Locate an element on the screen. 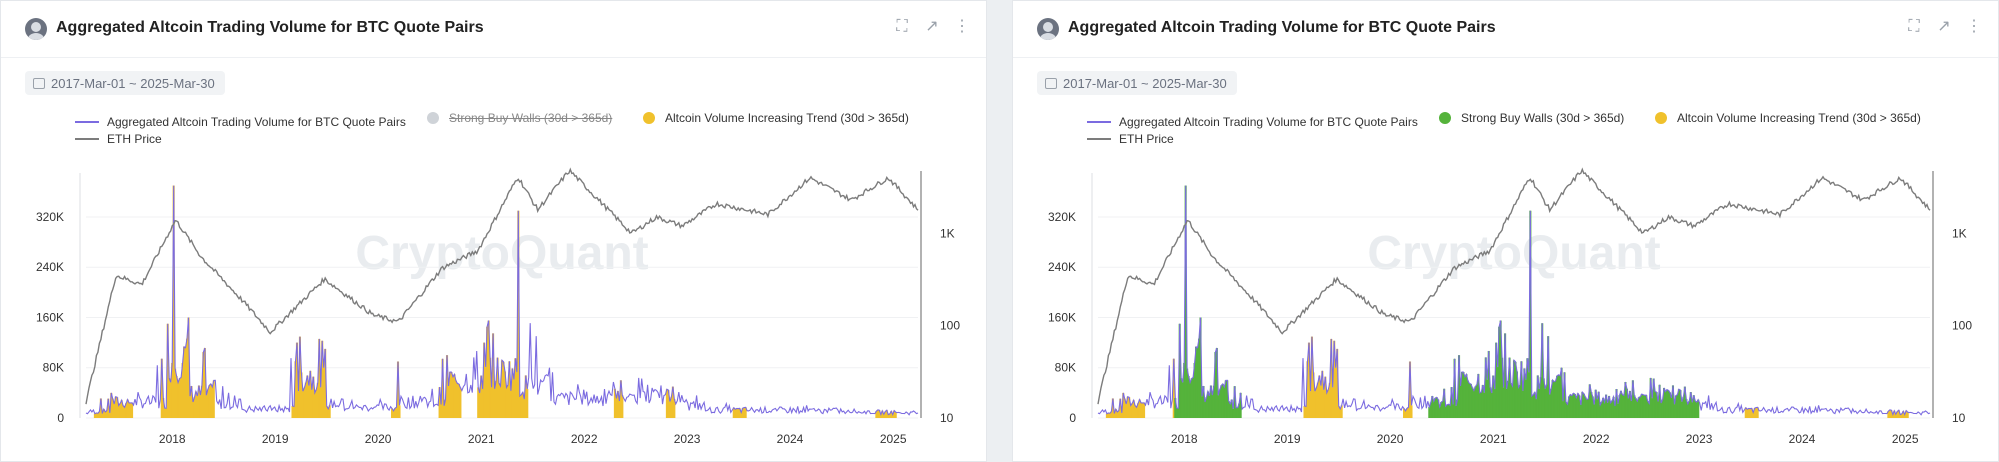 This screenshot has width=1999, height=462. y-left-tick-label: 240K is located at coordinates (50, 267).